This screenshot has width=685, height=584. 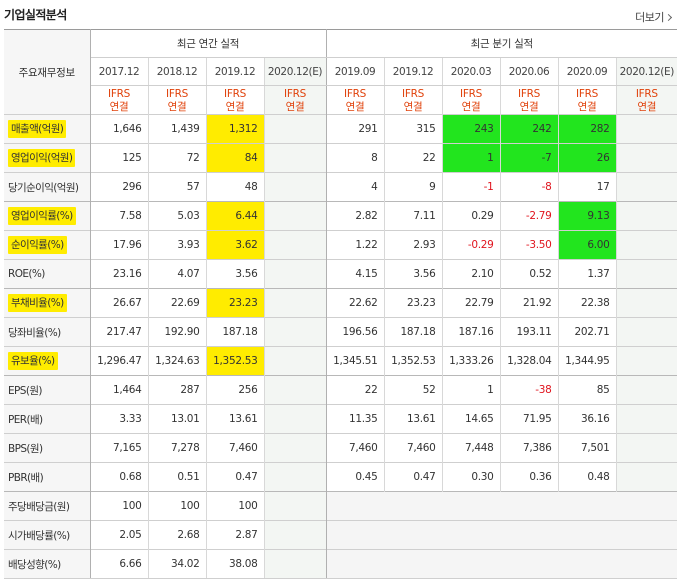 What do you see at coordinates (603, 158) in the screenshot?
I see `quarter-value: 26` at bounding box center [603, 158].